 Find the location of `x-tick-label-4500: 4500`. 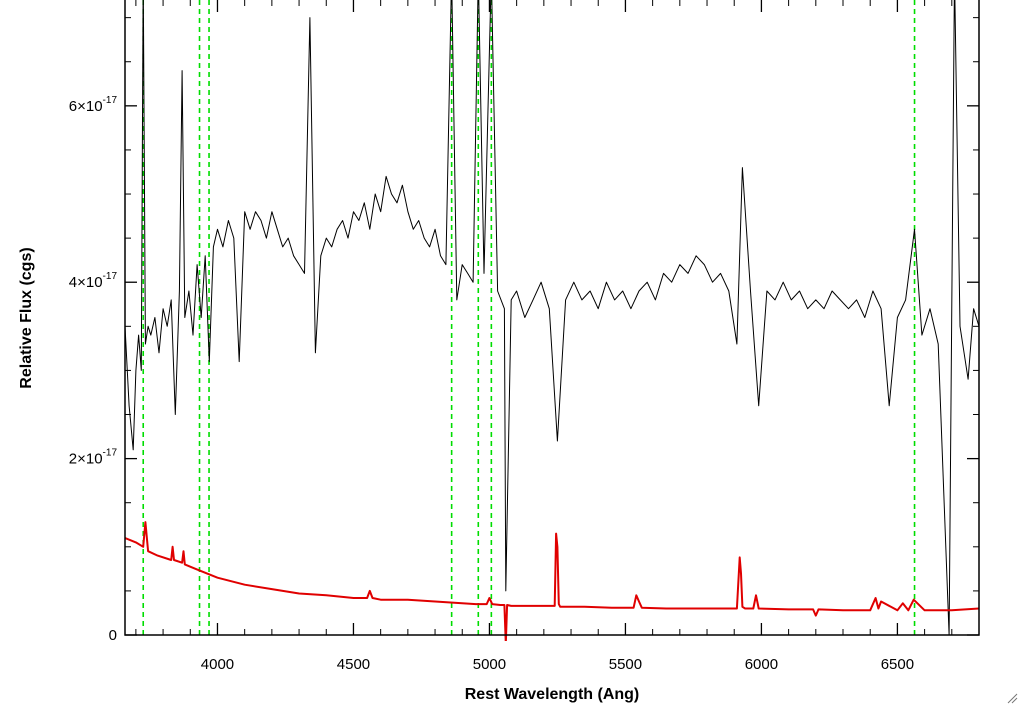

x-tick-label-4500: 4500 is located at coordinates (353, 664).